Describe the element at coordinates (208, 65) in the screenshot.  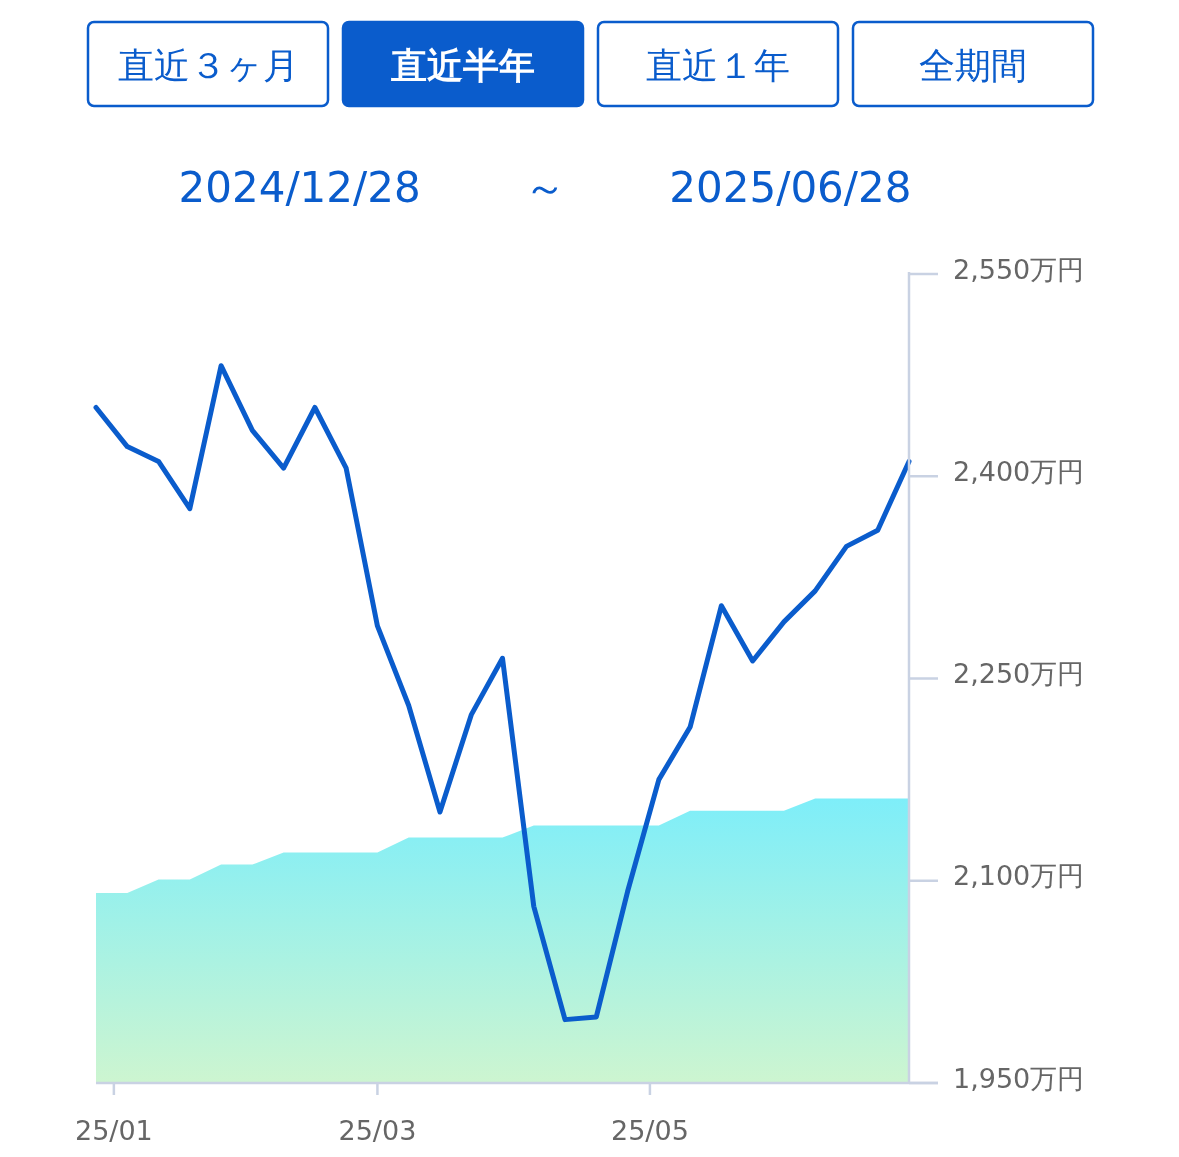
I see `text: 直近３ヶ月` at that location.